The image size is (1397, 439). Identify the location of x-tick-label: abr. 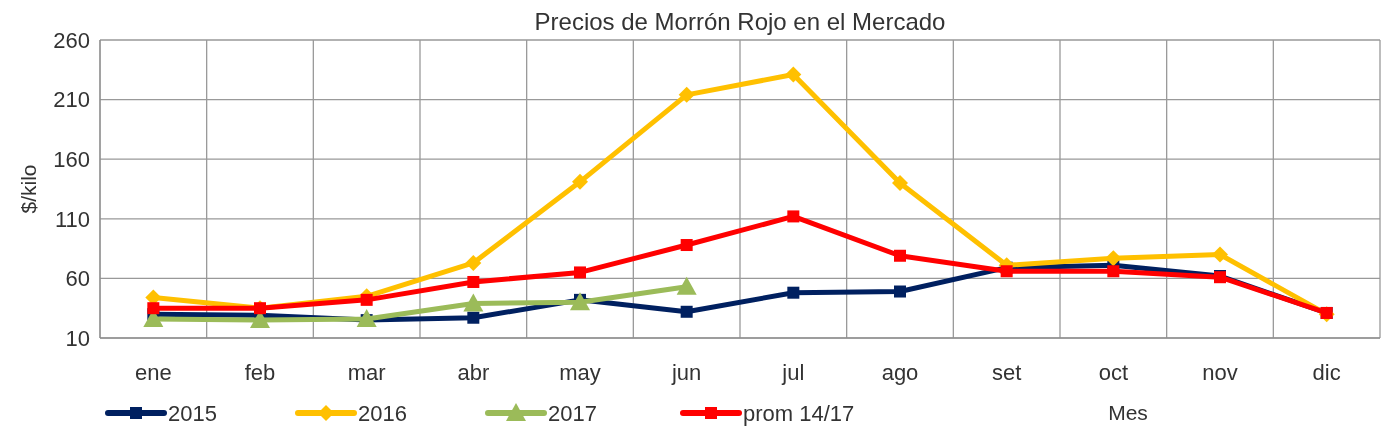
(473, 372).